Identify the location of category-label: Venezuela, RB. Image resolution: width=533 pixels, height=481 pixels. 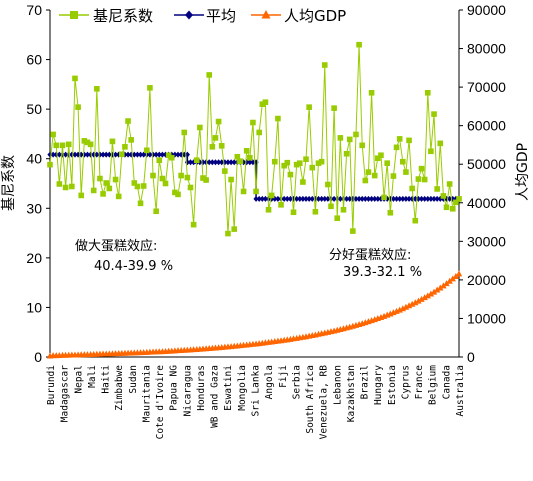
(324, 402).